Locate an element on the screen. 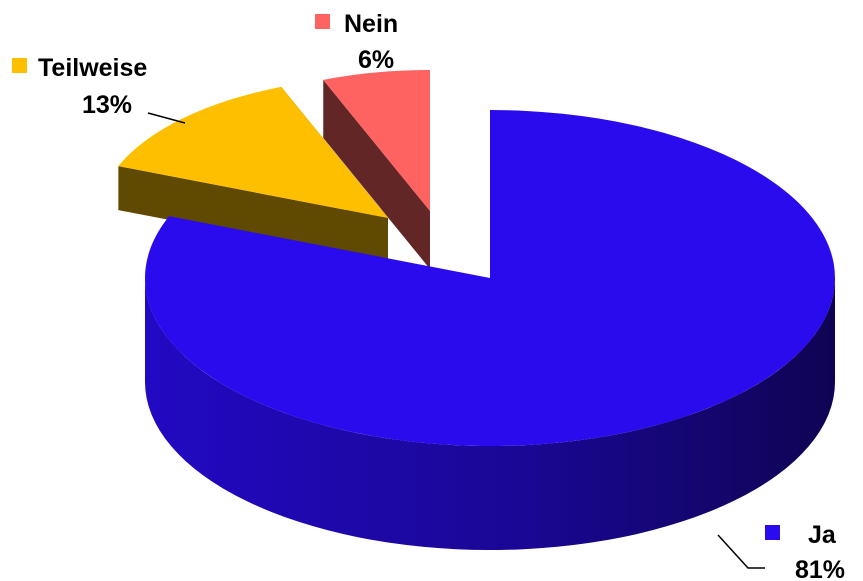  slice-side-nein is located at coordinates (376, 174).